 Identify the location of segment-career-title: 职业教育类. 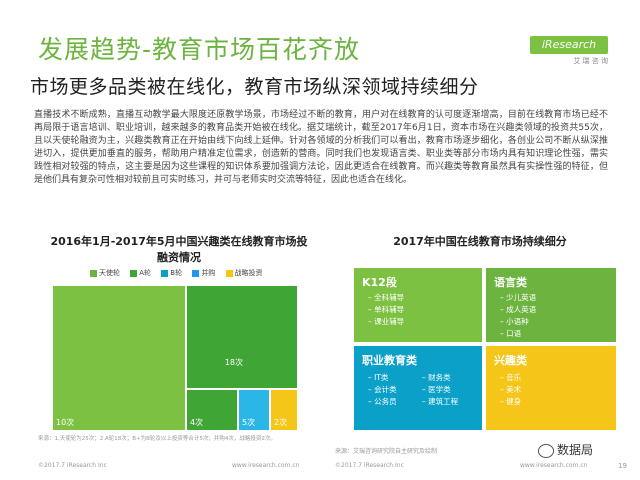
(389, 360).